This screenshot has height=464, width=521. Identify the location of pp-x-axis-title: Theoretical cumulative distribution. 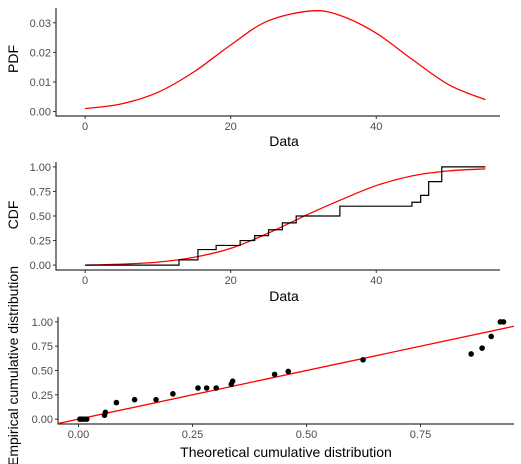
(286, 452).